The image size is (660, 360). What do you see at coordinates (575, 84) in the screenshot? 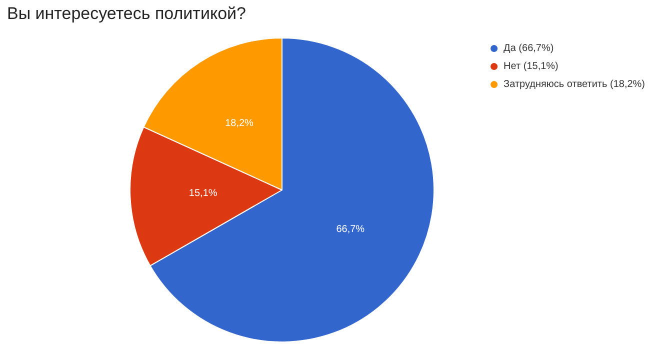
I see `legend-label: Затрудняюсь ответить (18,2%)` at bounding box center [575, 84].